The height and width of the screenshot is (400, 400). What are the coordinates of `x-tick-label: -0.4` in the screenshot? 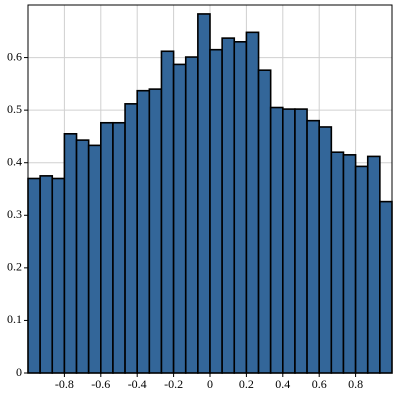 It's located at (137, 384).